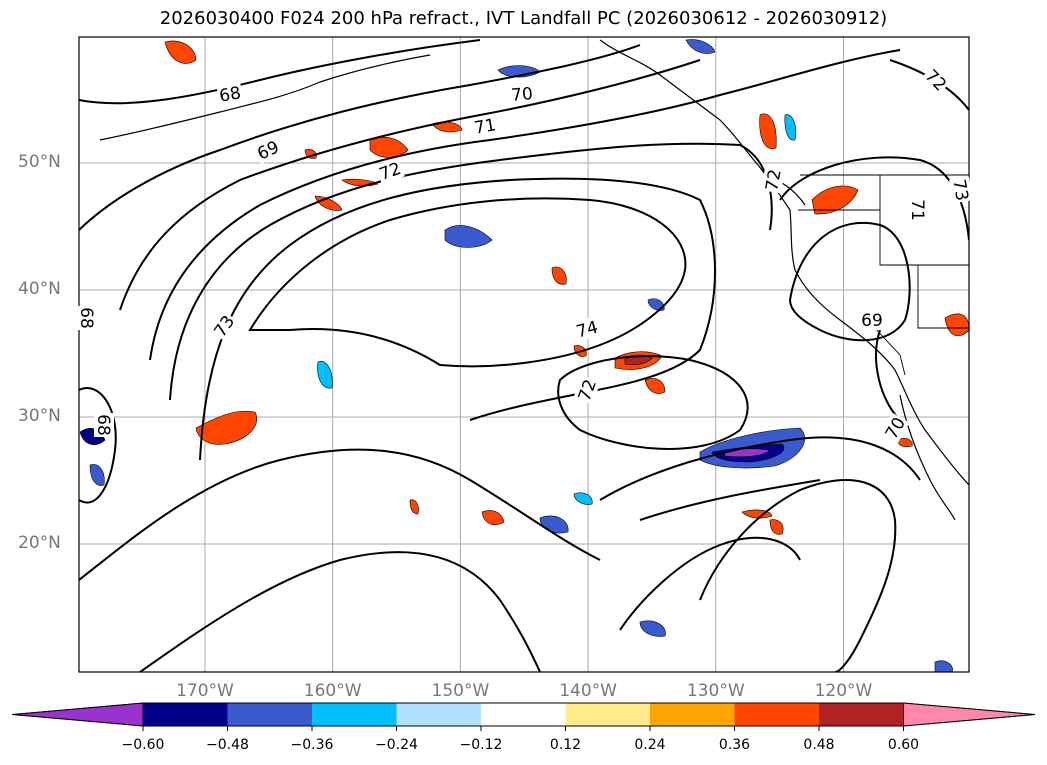  Describe the element at coordinates (715, 691) in the screenshot. I see `longitude-label: 130°W` at that location.